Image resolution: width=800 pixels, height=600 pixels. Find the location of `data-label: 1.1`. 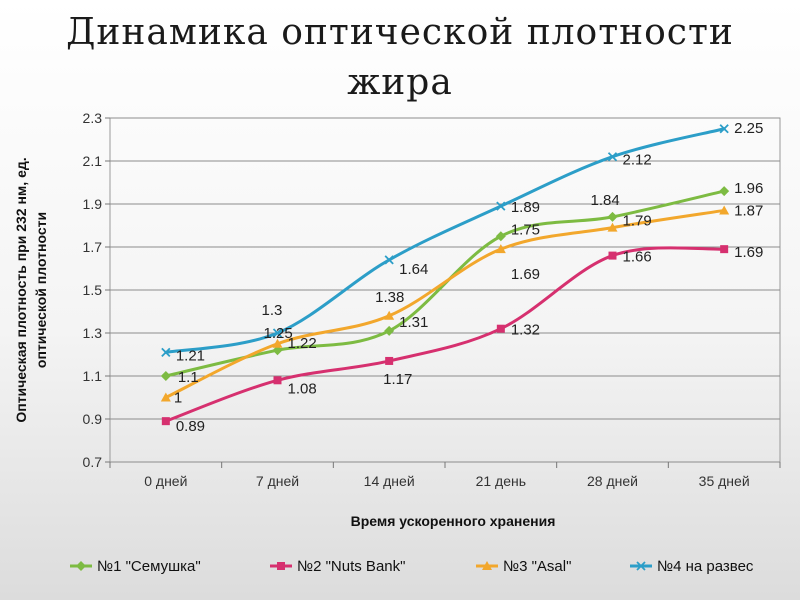

data-label: 1.1 is located at coordinates (188, 377).